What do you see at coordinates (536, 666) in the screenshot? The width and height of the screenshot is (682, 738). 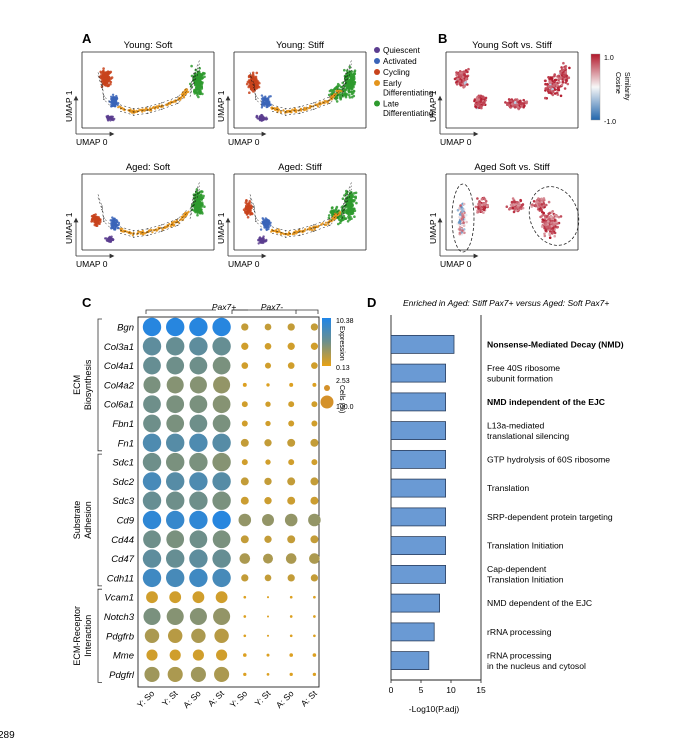 I see `bar-label-12: in the nucleus and cytosol` at bounding box center [536, 666].